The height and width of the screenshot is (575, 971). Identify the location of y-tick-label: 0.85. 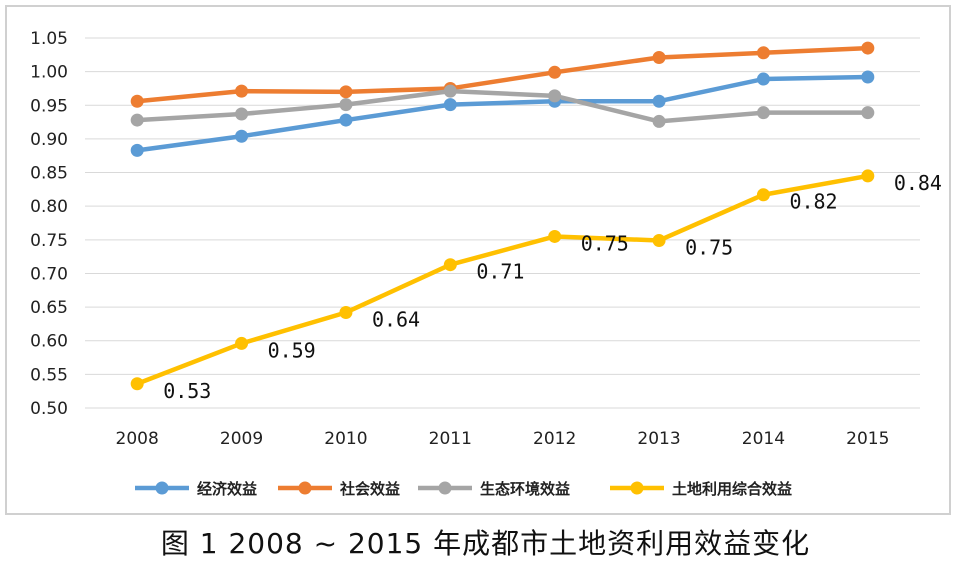
(49, 174).